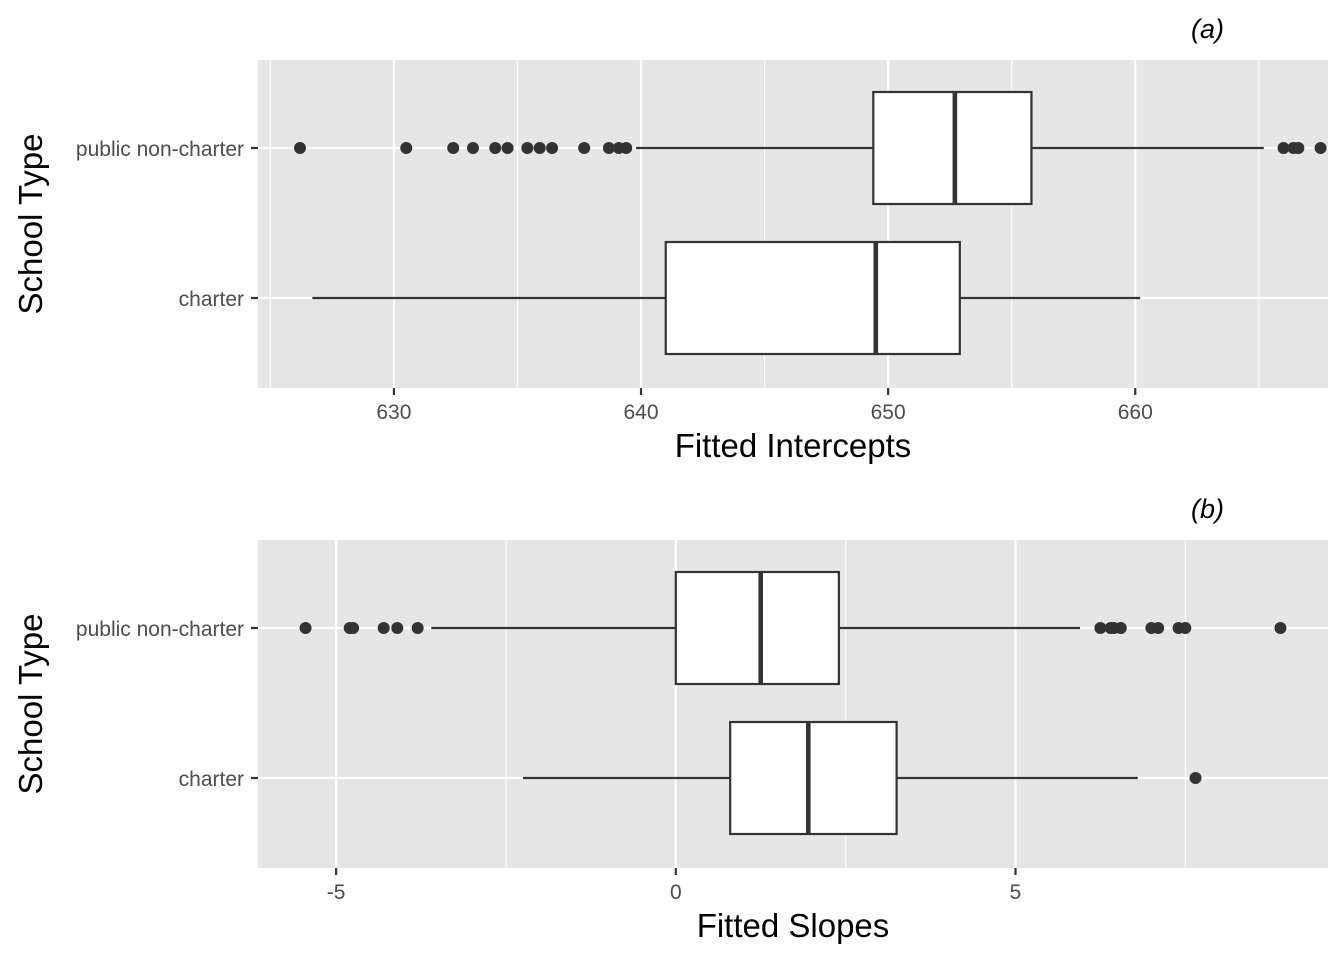 The image size is (1344, 960). What do you see at coordinates (336, 892) in the screenshot?
I see `x-tick-label: -5` at bounding box center [336, 892].